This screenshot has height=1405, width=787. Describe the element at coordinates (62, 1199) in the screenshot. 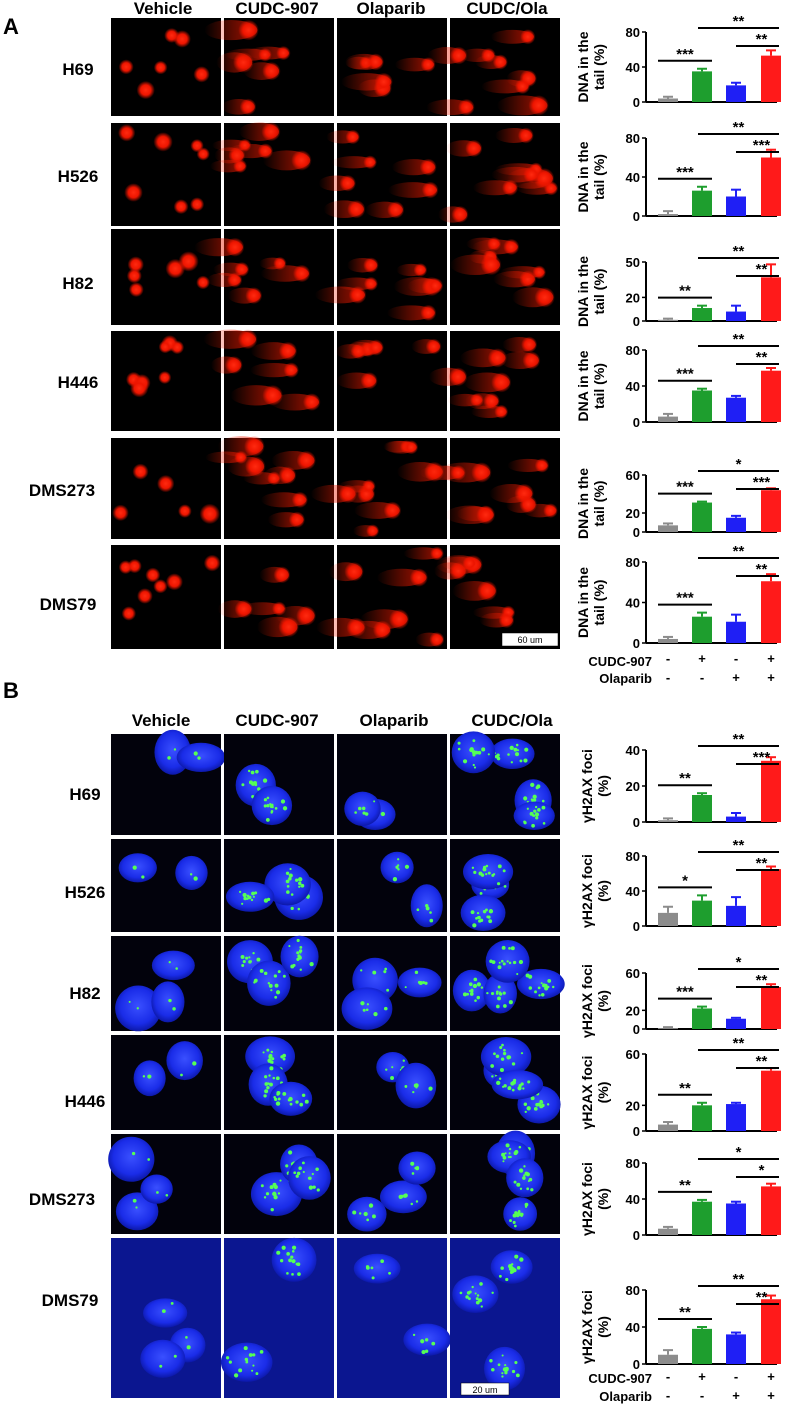

I see `panel-b-row-dms273: DMS273` at that location.